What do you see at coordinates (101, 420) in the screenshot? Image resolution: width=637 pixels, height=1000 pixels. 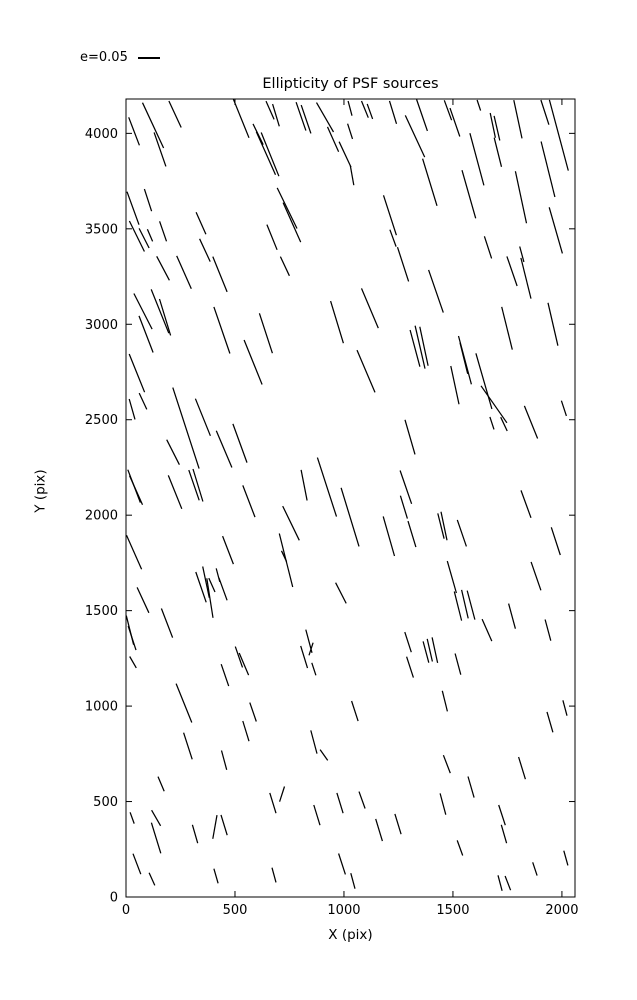 I see `y-tick-label: 2500` at bounding box center [101, 420].